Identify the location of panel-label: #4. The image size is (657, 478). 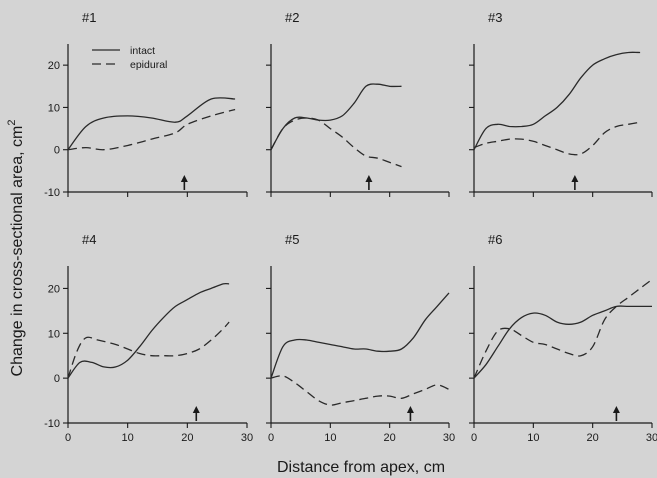
(89, 239).